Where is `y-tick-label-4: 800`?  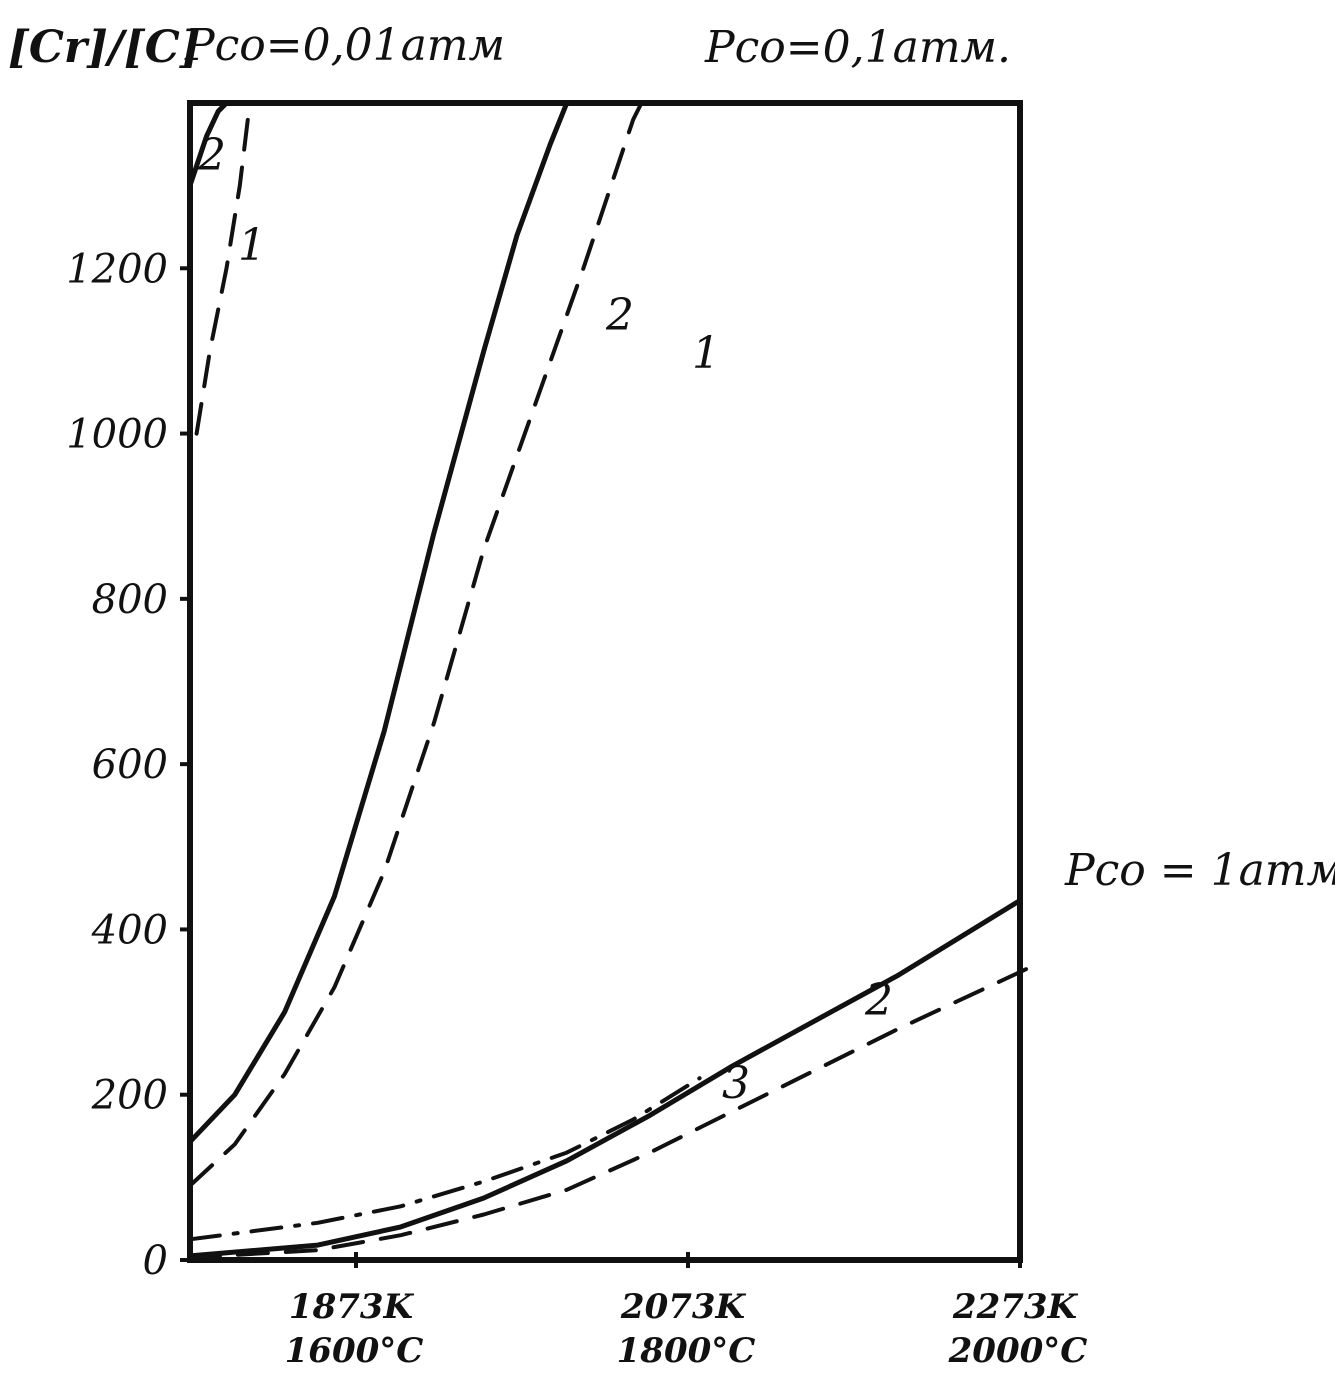
y-tick-label-4: 800 is located at coordinates (130, 600).